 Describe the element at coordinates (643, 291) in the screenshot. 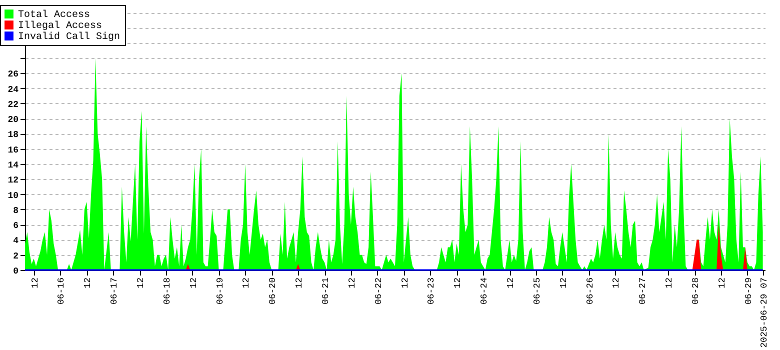

I see `x-tick-label: 06-27` at that location.